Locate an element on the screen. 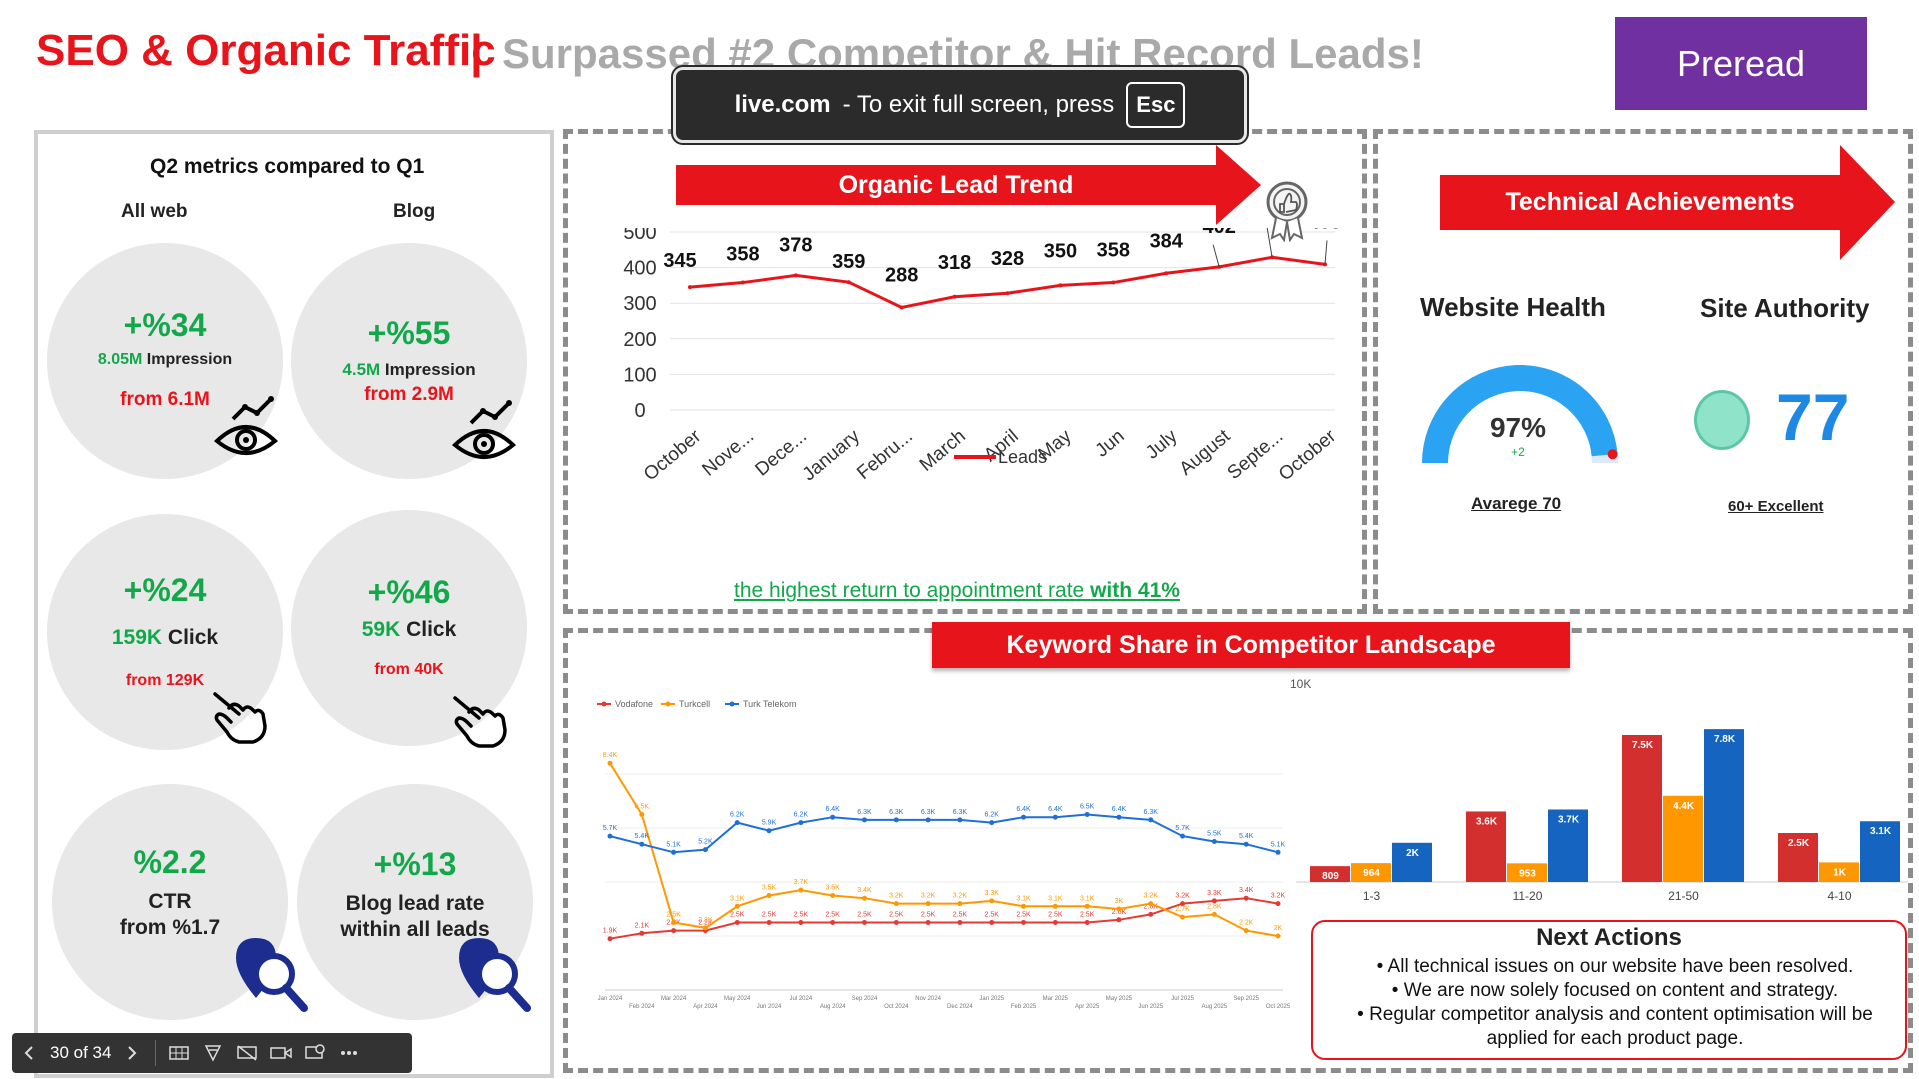 This screenshot has height=1079, width=1919. kw-data-label: 2.2K is located at coordinates (1246, 923).